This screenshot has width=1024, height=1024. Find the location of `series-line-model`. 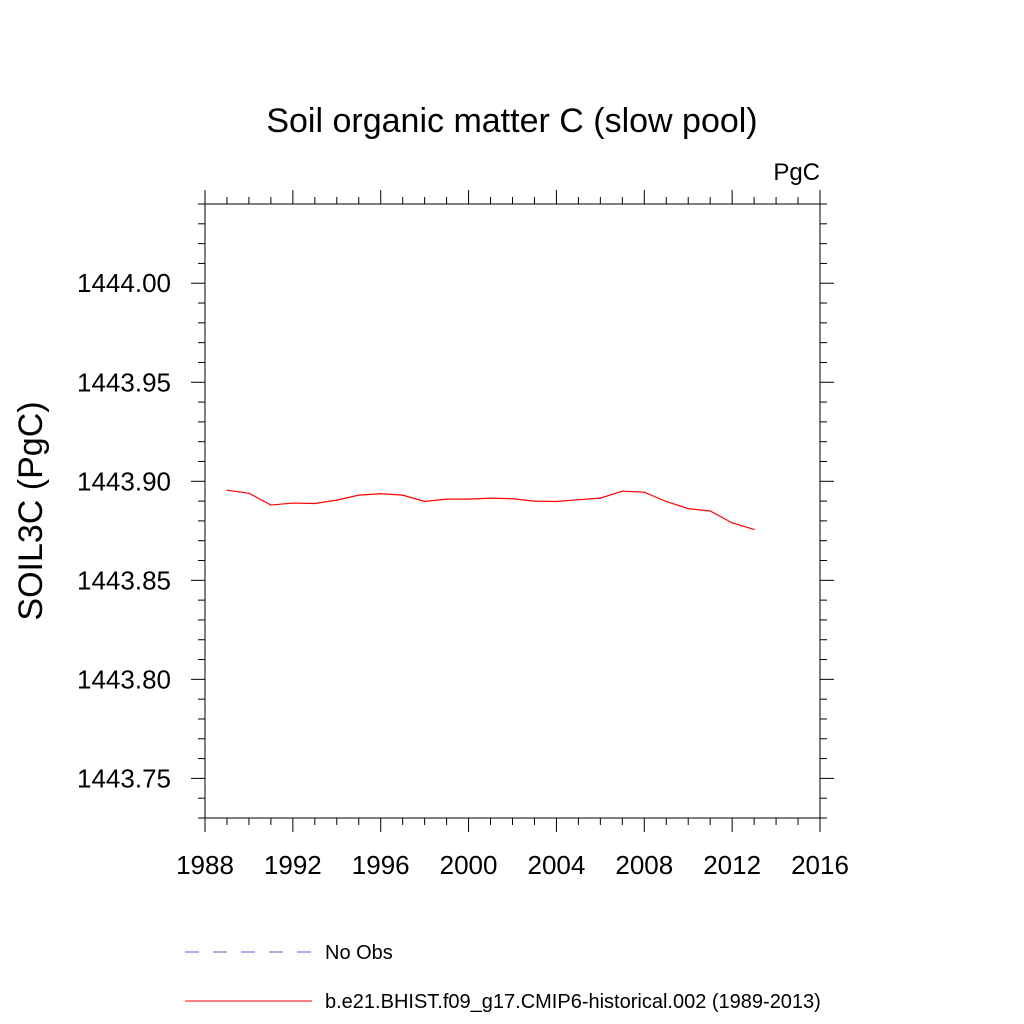

series-line-model is located at coordinates (490, 509).